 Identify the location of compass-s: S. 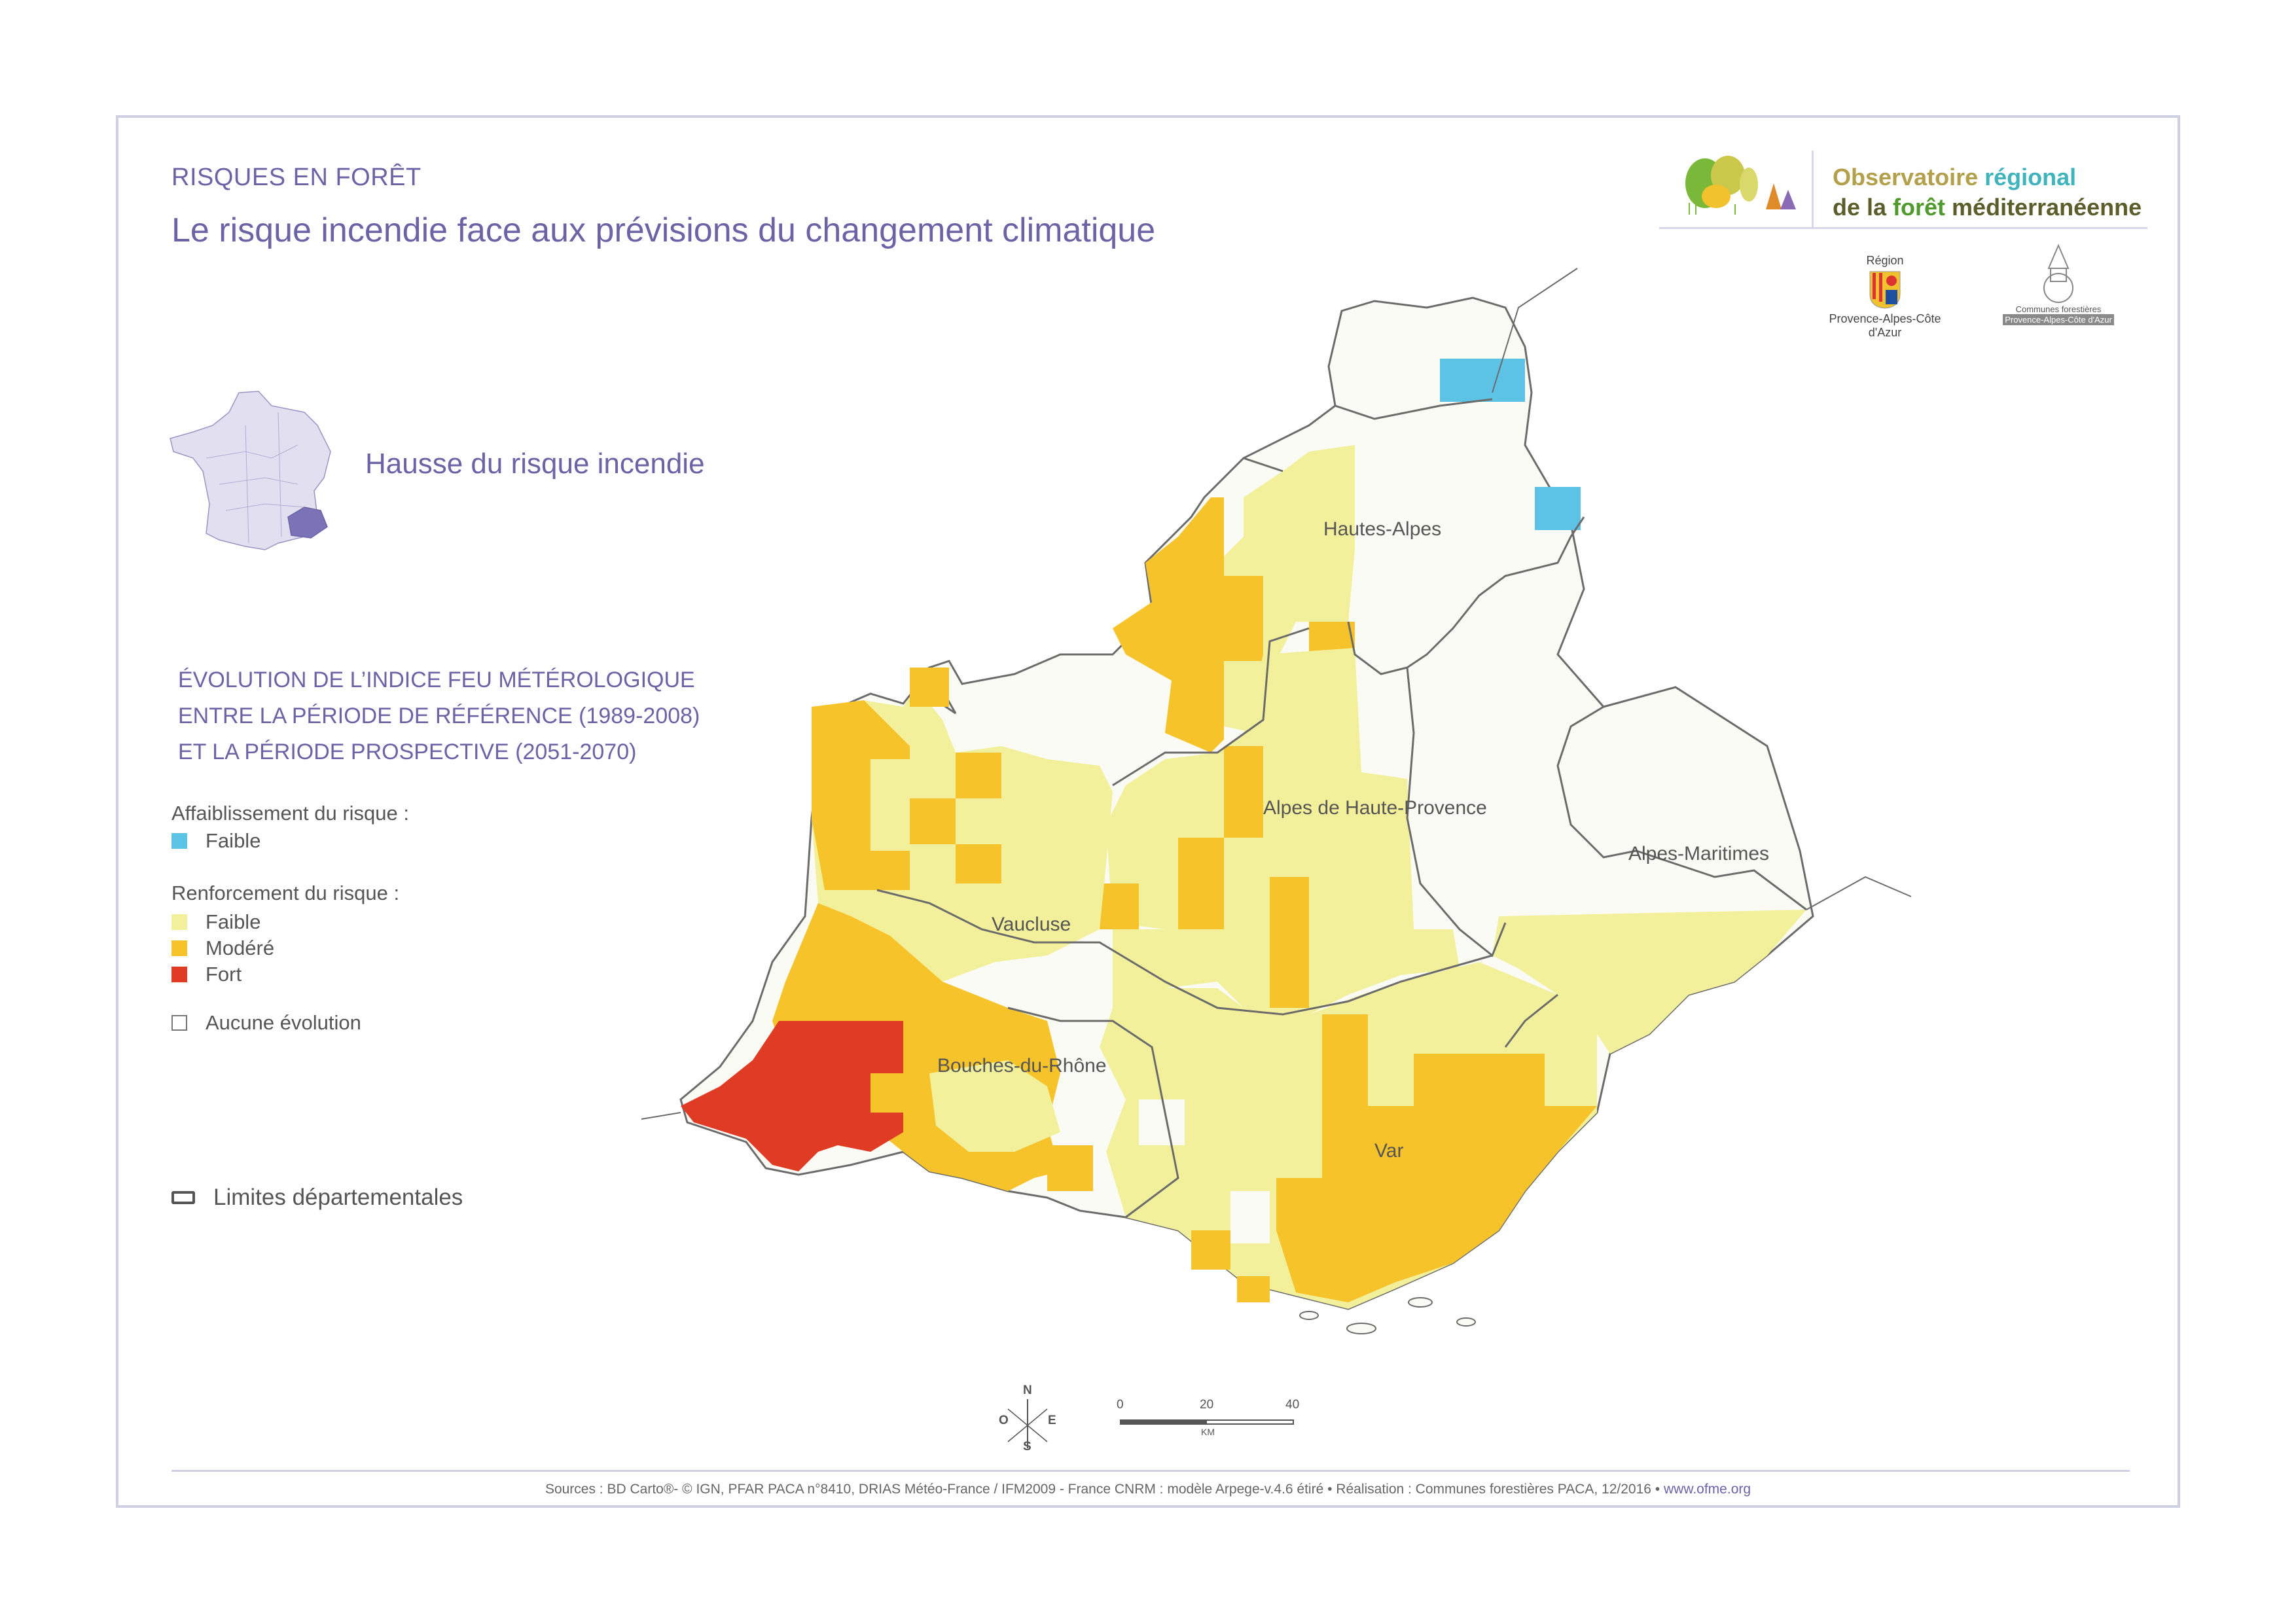
(1027, 1447).